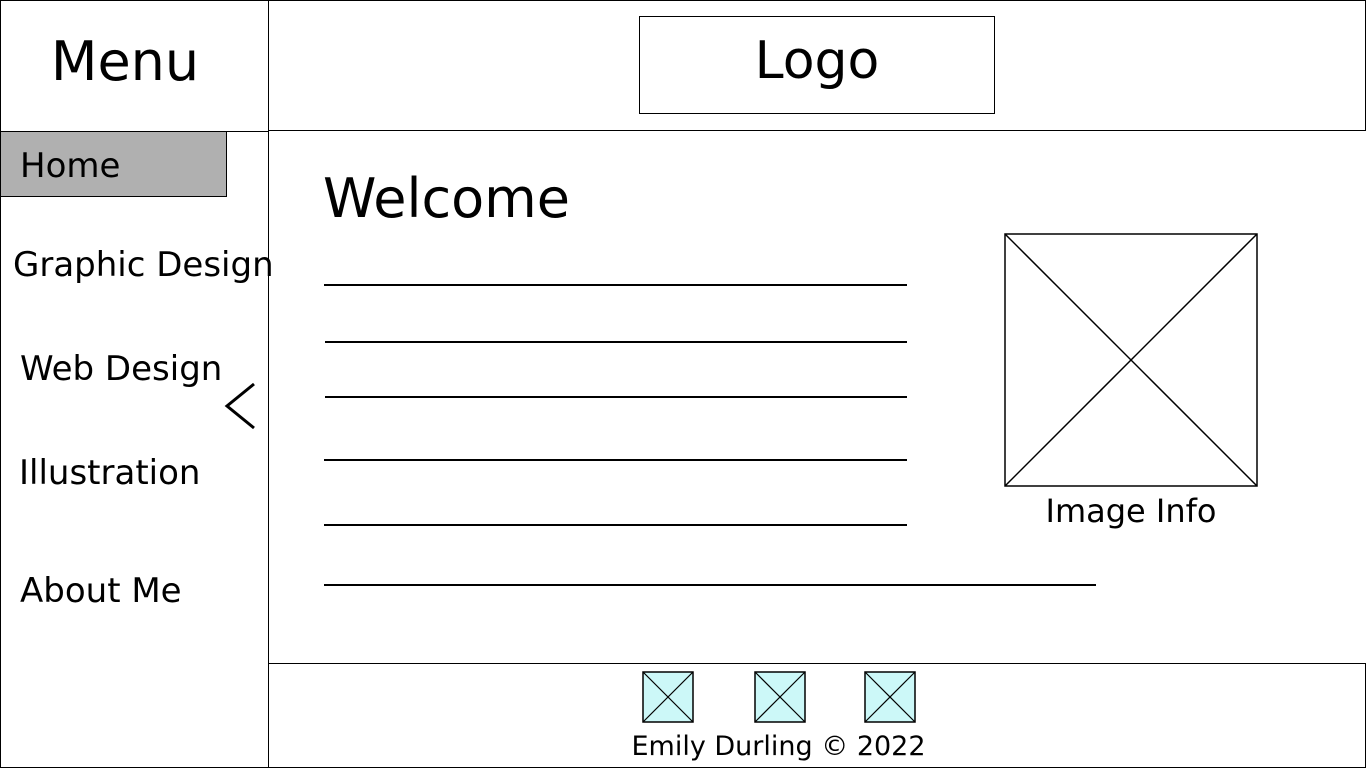 The height and width of the screenshot is (768, 1366). Describe the element at coordinates (125, 61) in the screenshot. I see `menu-title: Menu` at that location.